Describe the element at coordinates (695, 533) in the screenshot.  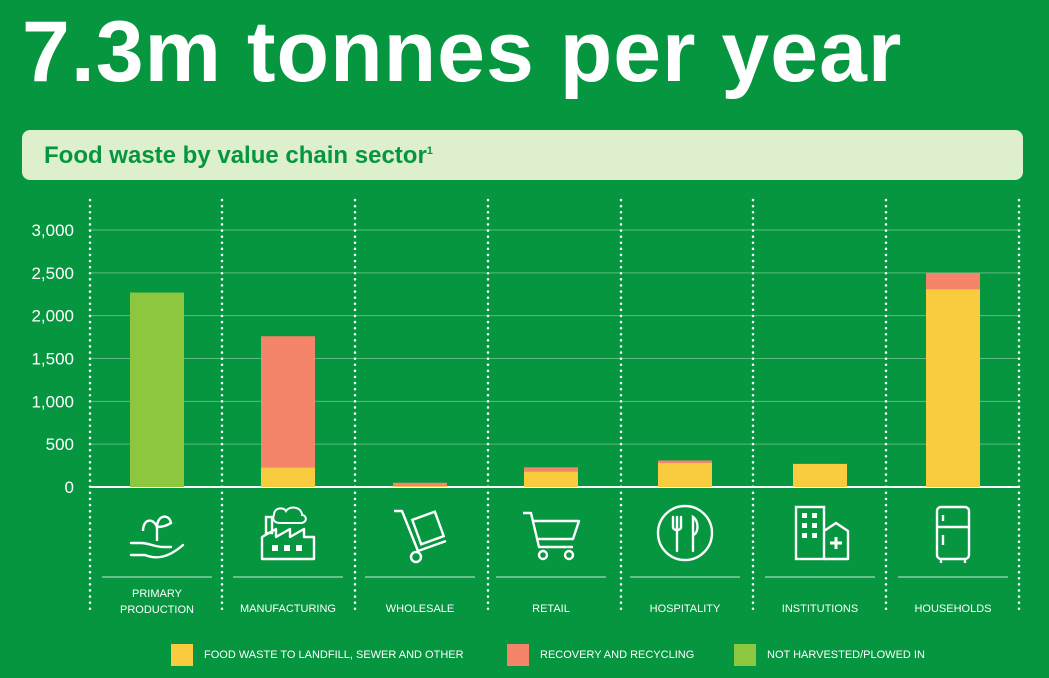
I see `knife` at that location.